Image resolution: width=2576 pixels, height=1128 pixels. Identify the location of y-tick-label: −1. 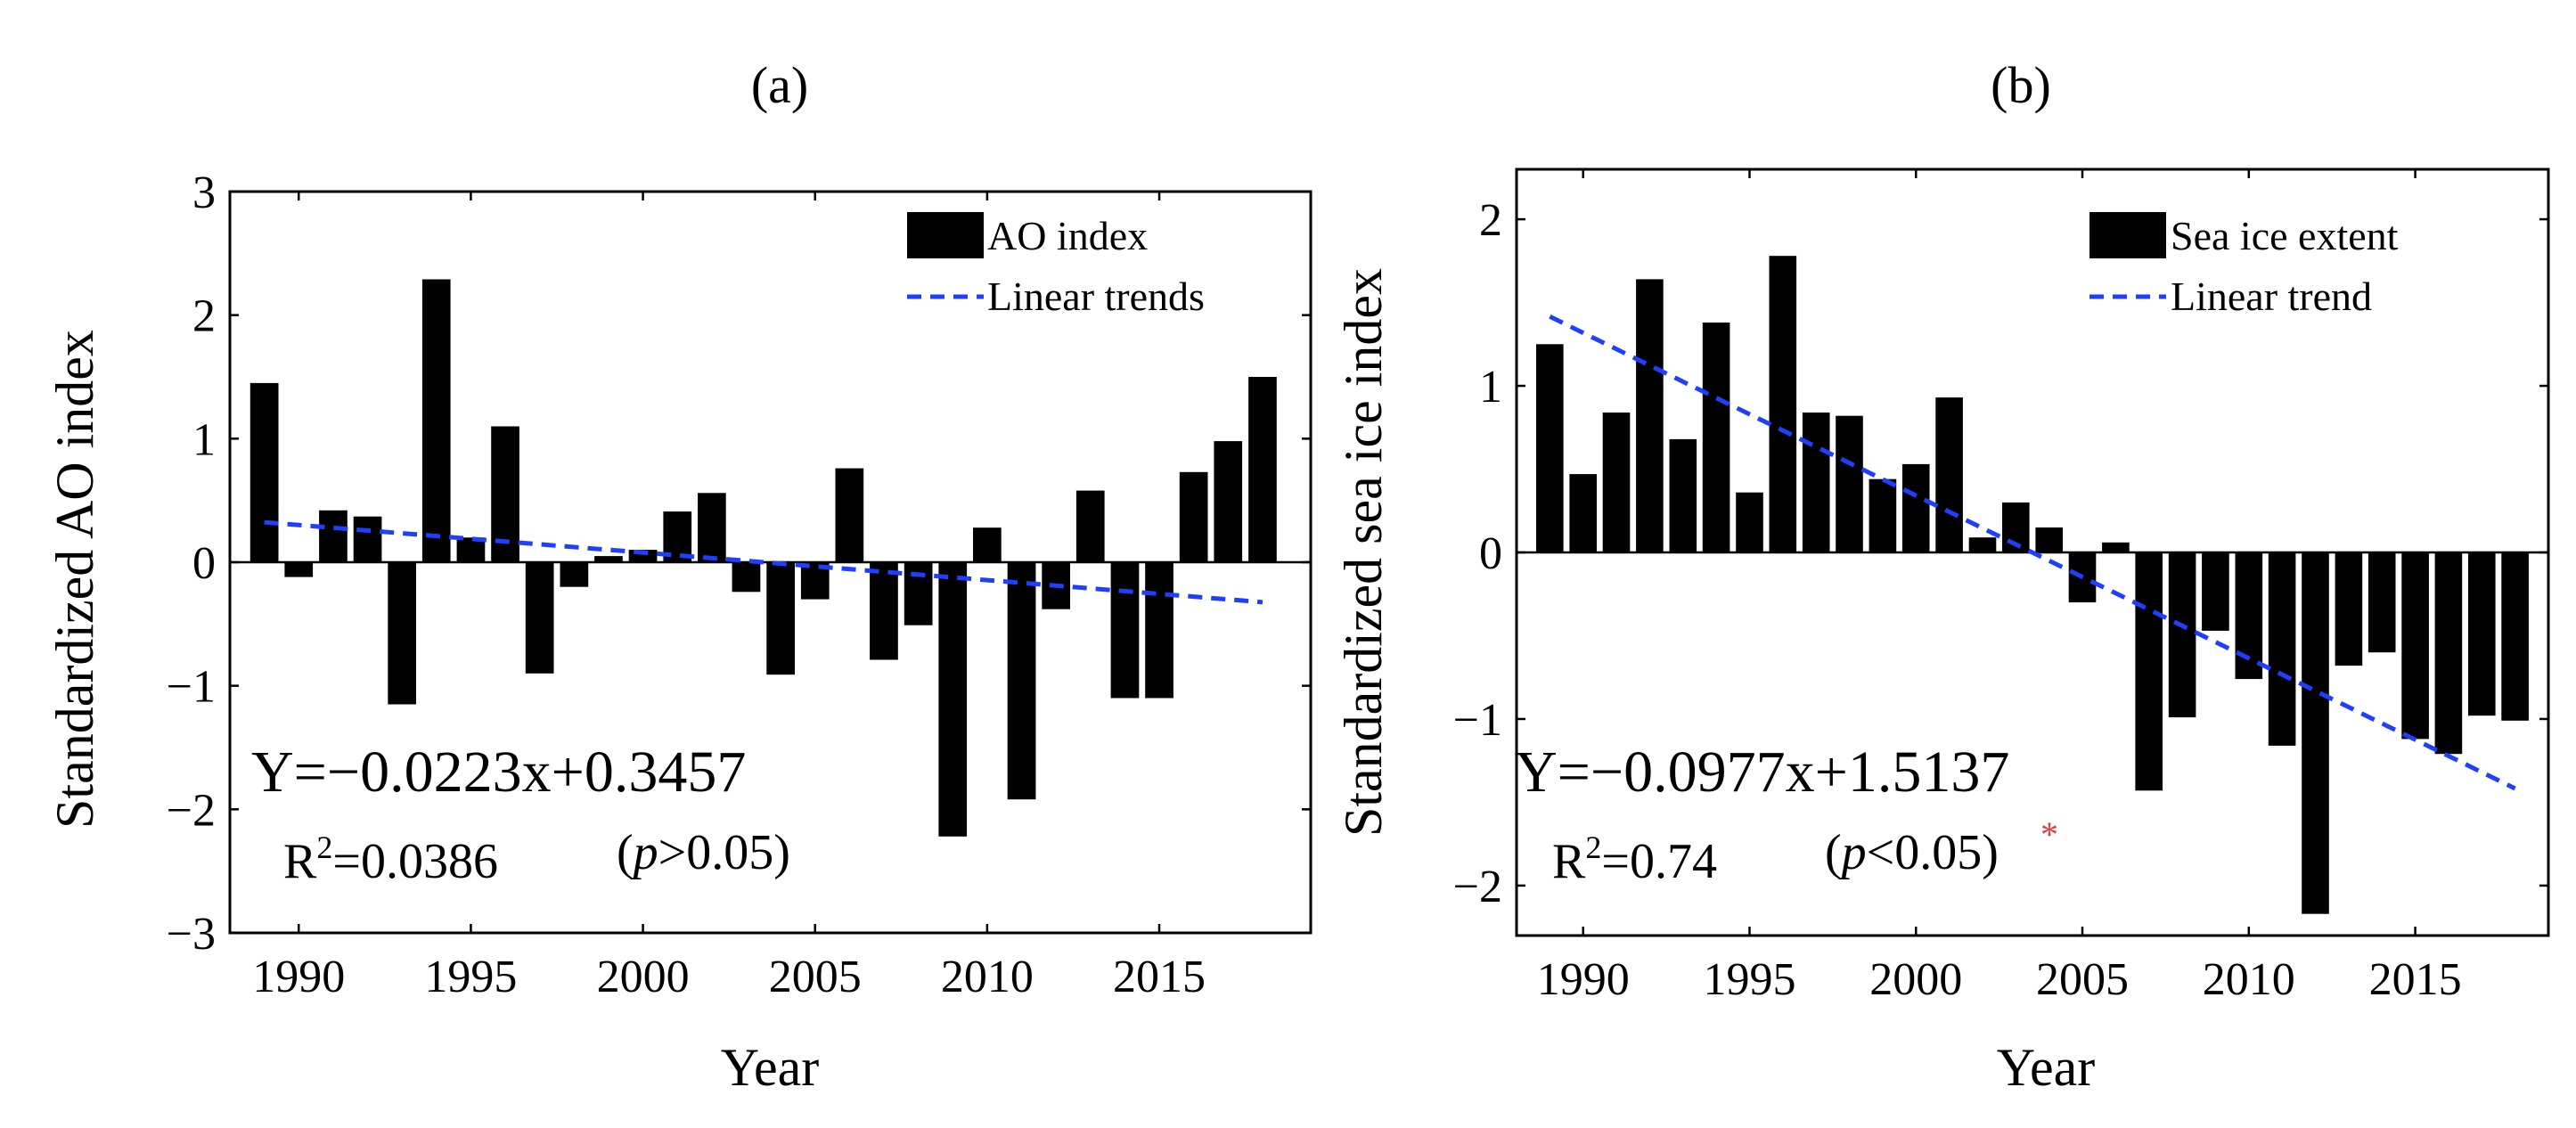
(1477, 720).